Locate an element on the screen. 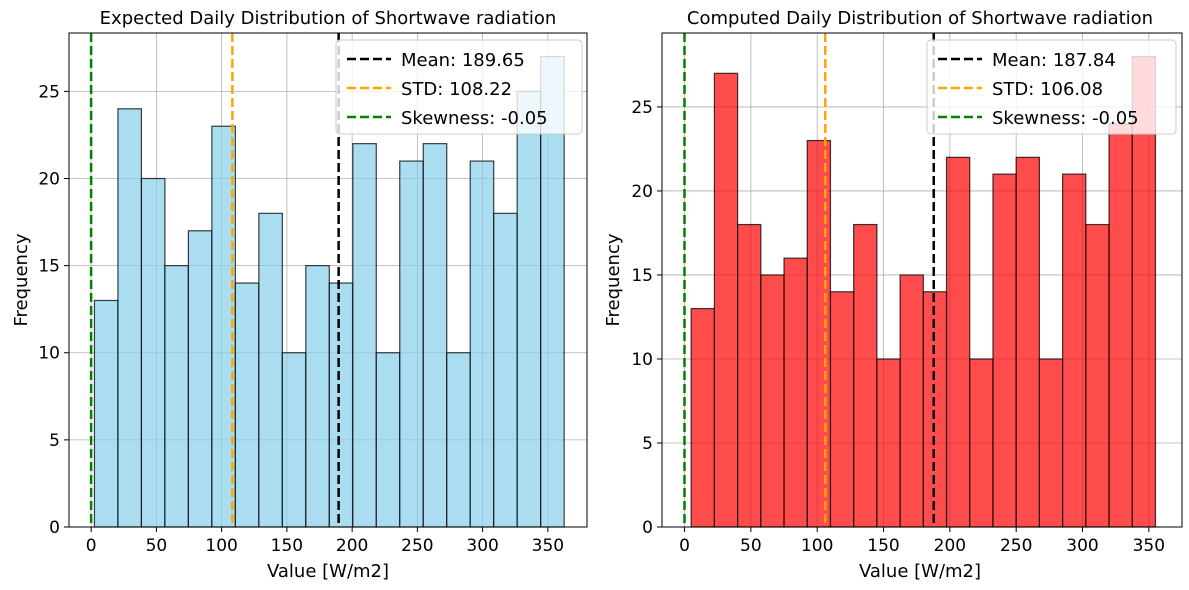 This screenshot has height=590, width=1189. legend: Mean: 189.65 STD: 108.22 Skewness: -0.05 is located at coordinates (459, 87).